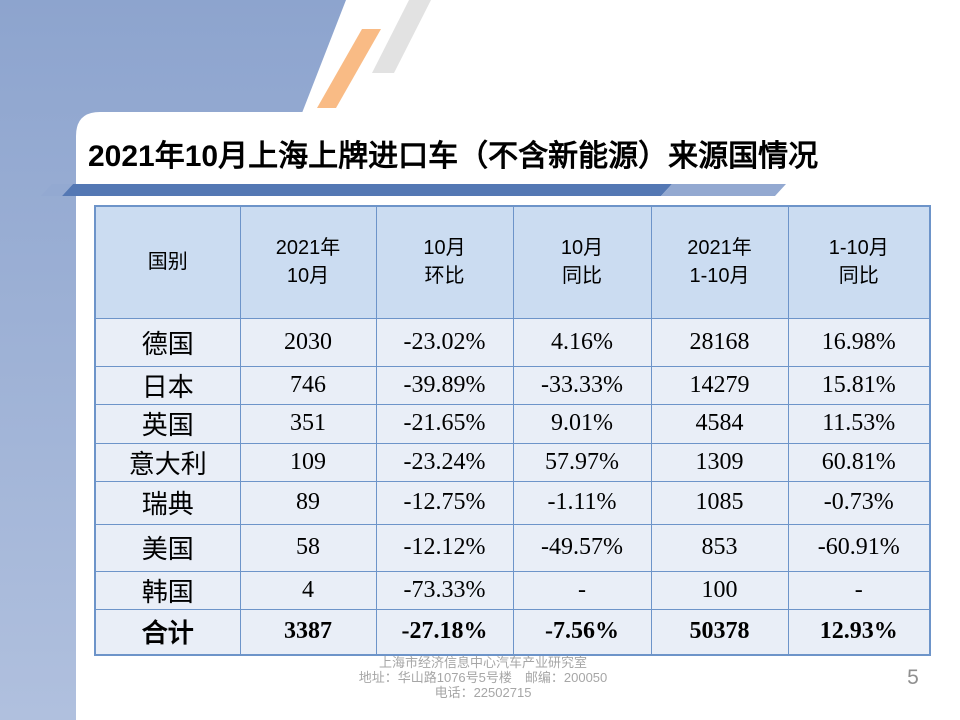 The width and height of the screenshot is (960, 720). What do you see at coordinates (444, 385) in the screenshot?
I see `cell-value: -39.89%` at bounding box center [444, 385].